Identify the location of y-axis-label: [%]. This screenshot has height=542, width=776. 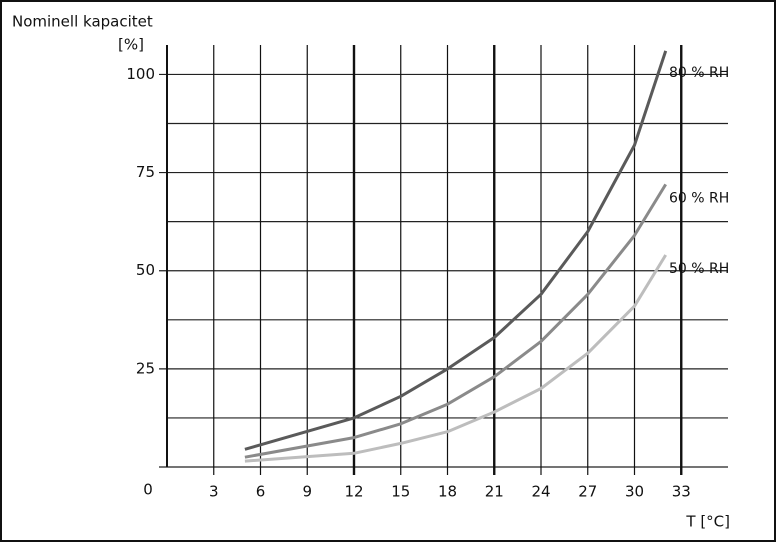
(131, 45).